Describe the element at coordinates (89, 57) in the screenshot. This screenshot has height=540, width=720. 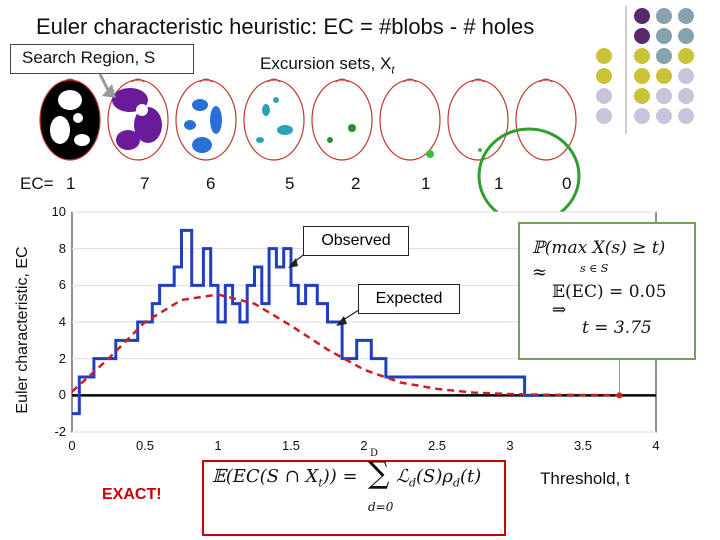
I see `search-region-label: Search Region, S` at that location.